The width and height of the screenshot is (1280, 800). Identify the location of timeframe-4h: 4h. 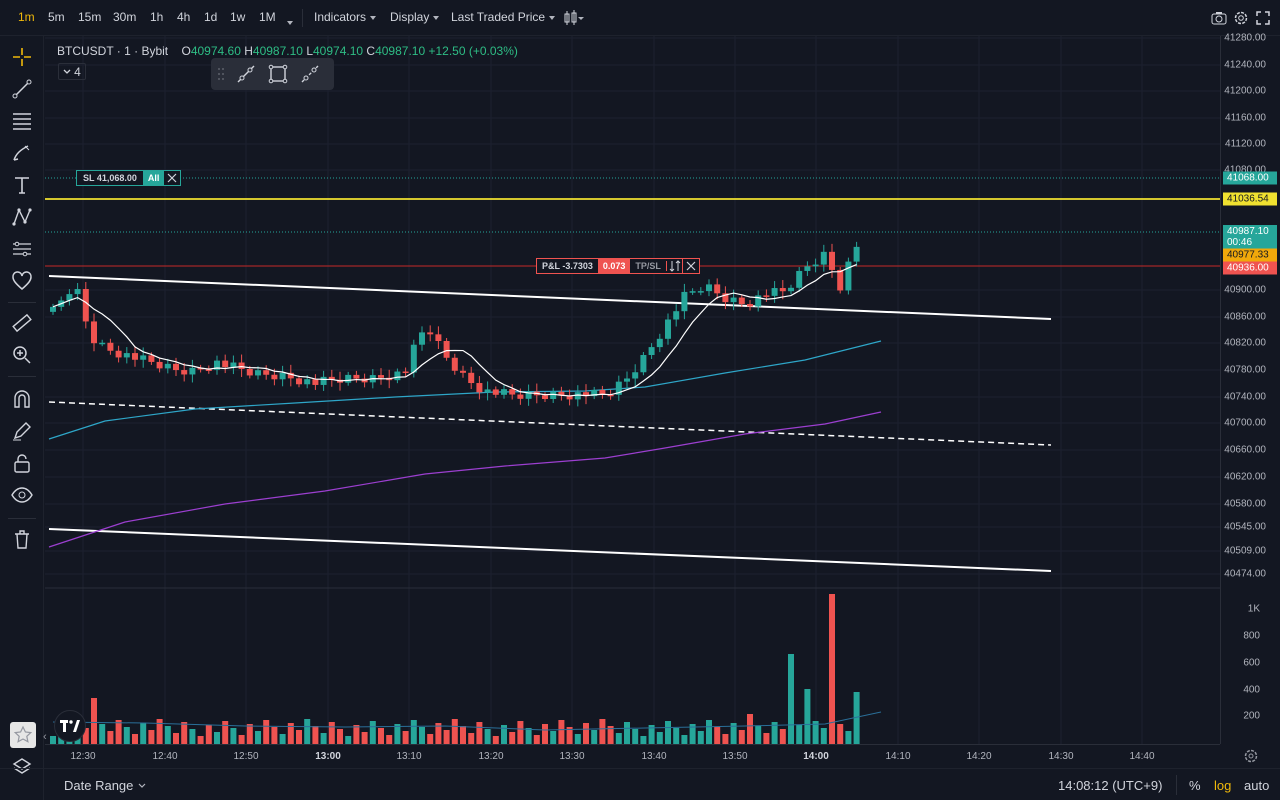
(184, 17).